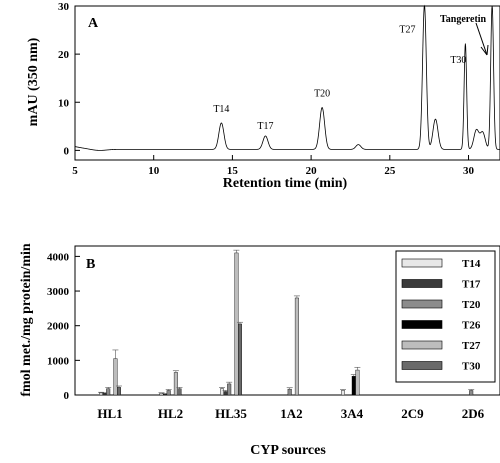  I want to click on category-label: 2C9, so click(412, 413).